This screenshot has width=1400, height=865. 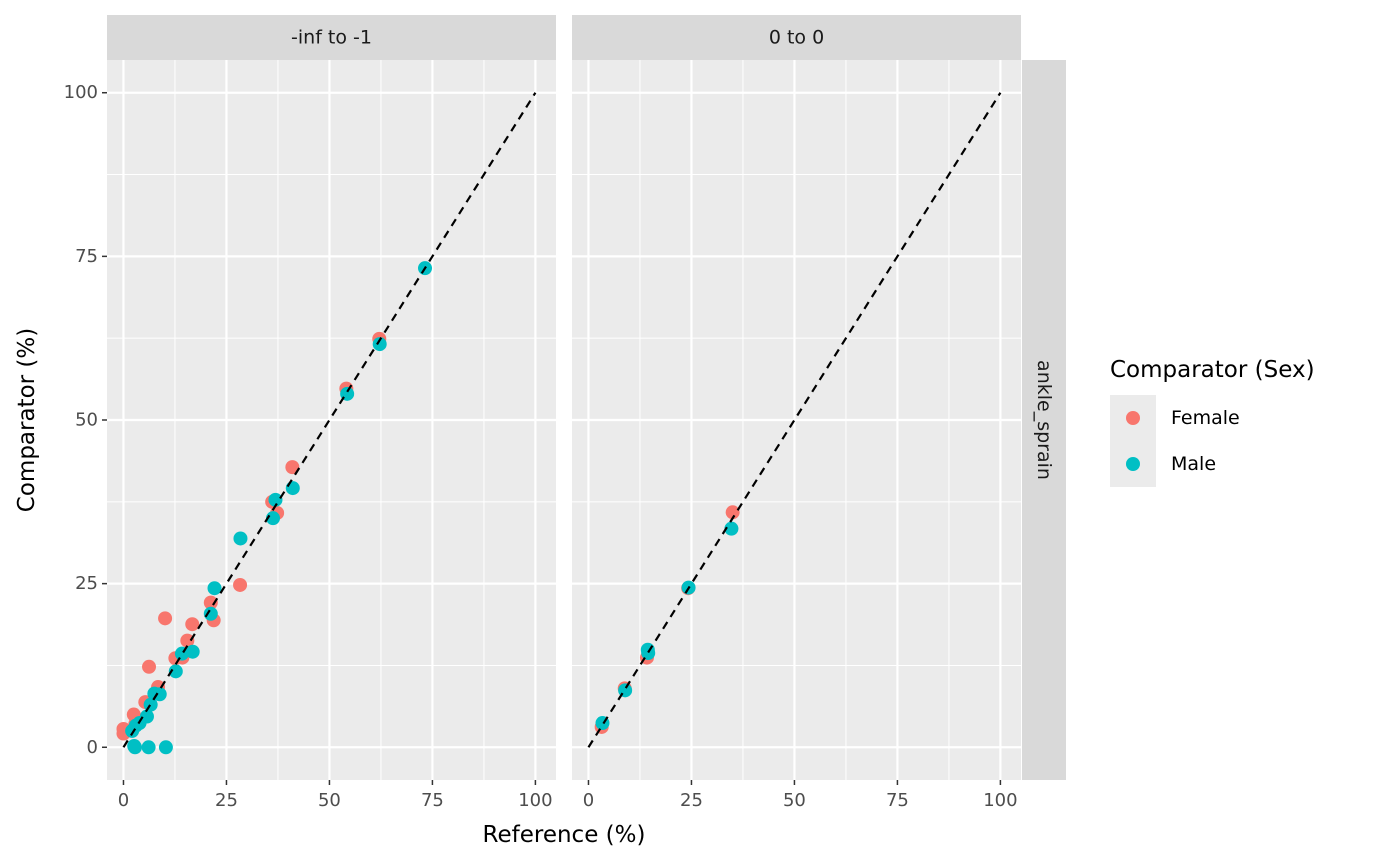 What do you see at coordinates (86, 420) in the screenshot?
I see `y-tick-label: 50` at bounding box center [86, 420].